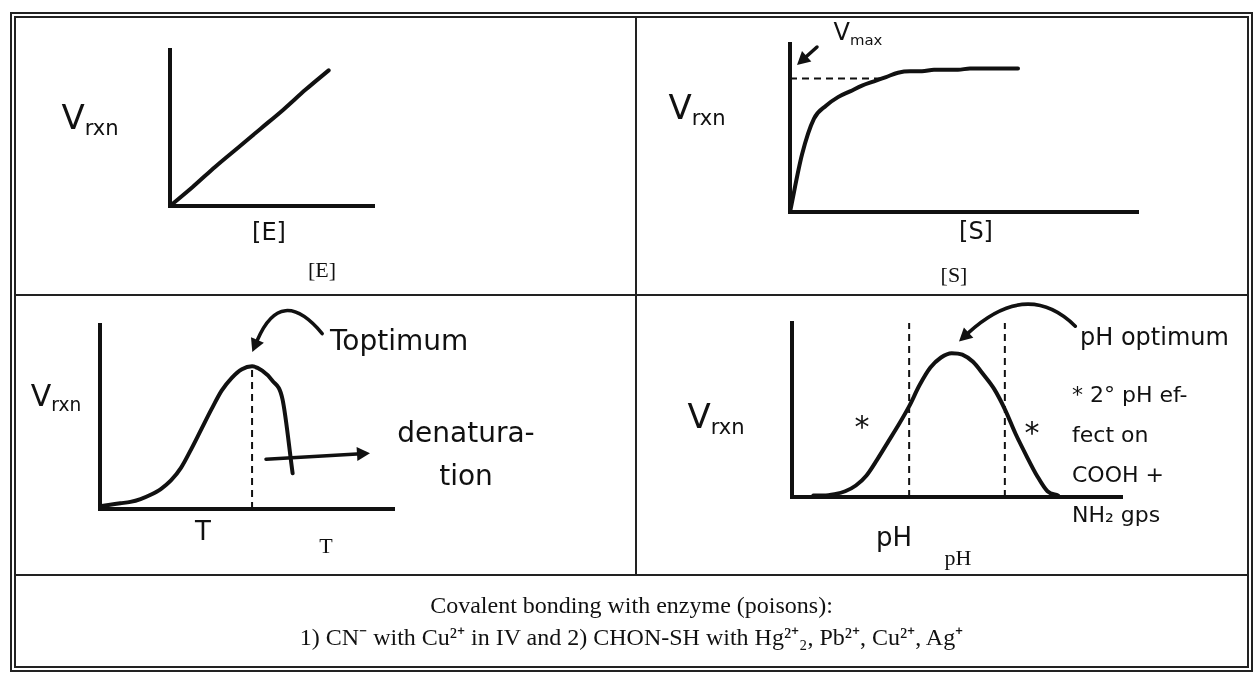 Image resolution: width=1254 pixels, height=674 pixels. What do you see at coordinates (326, 545) in the screenshot?
I see `text: T` at bounding box center [326, 545].